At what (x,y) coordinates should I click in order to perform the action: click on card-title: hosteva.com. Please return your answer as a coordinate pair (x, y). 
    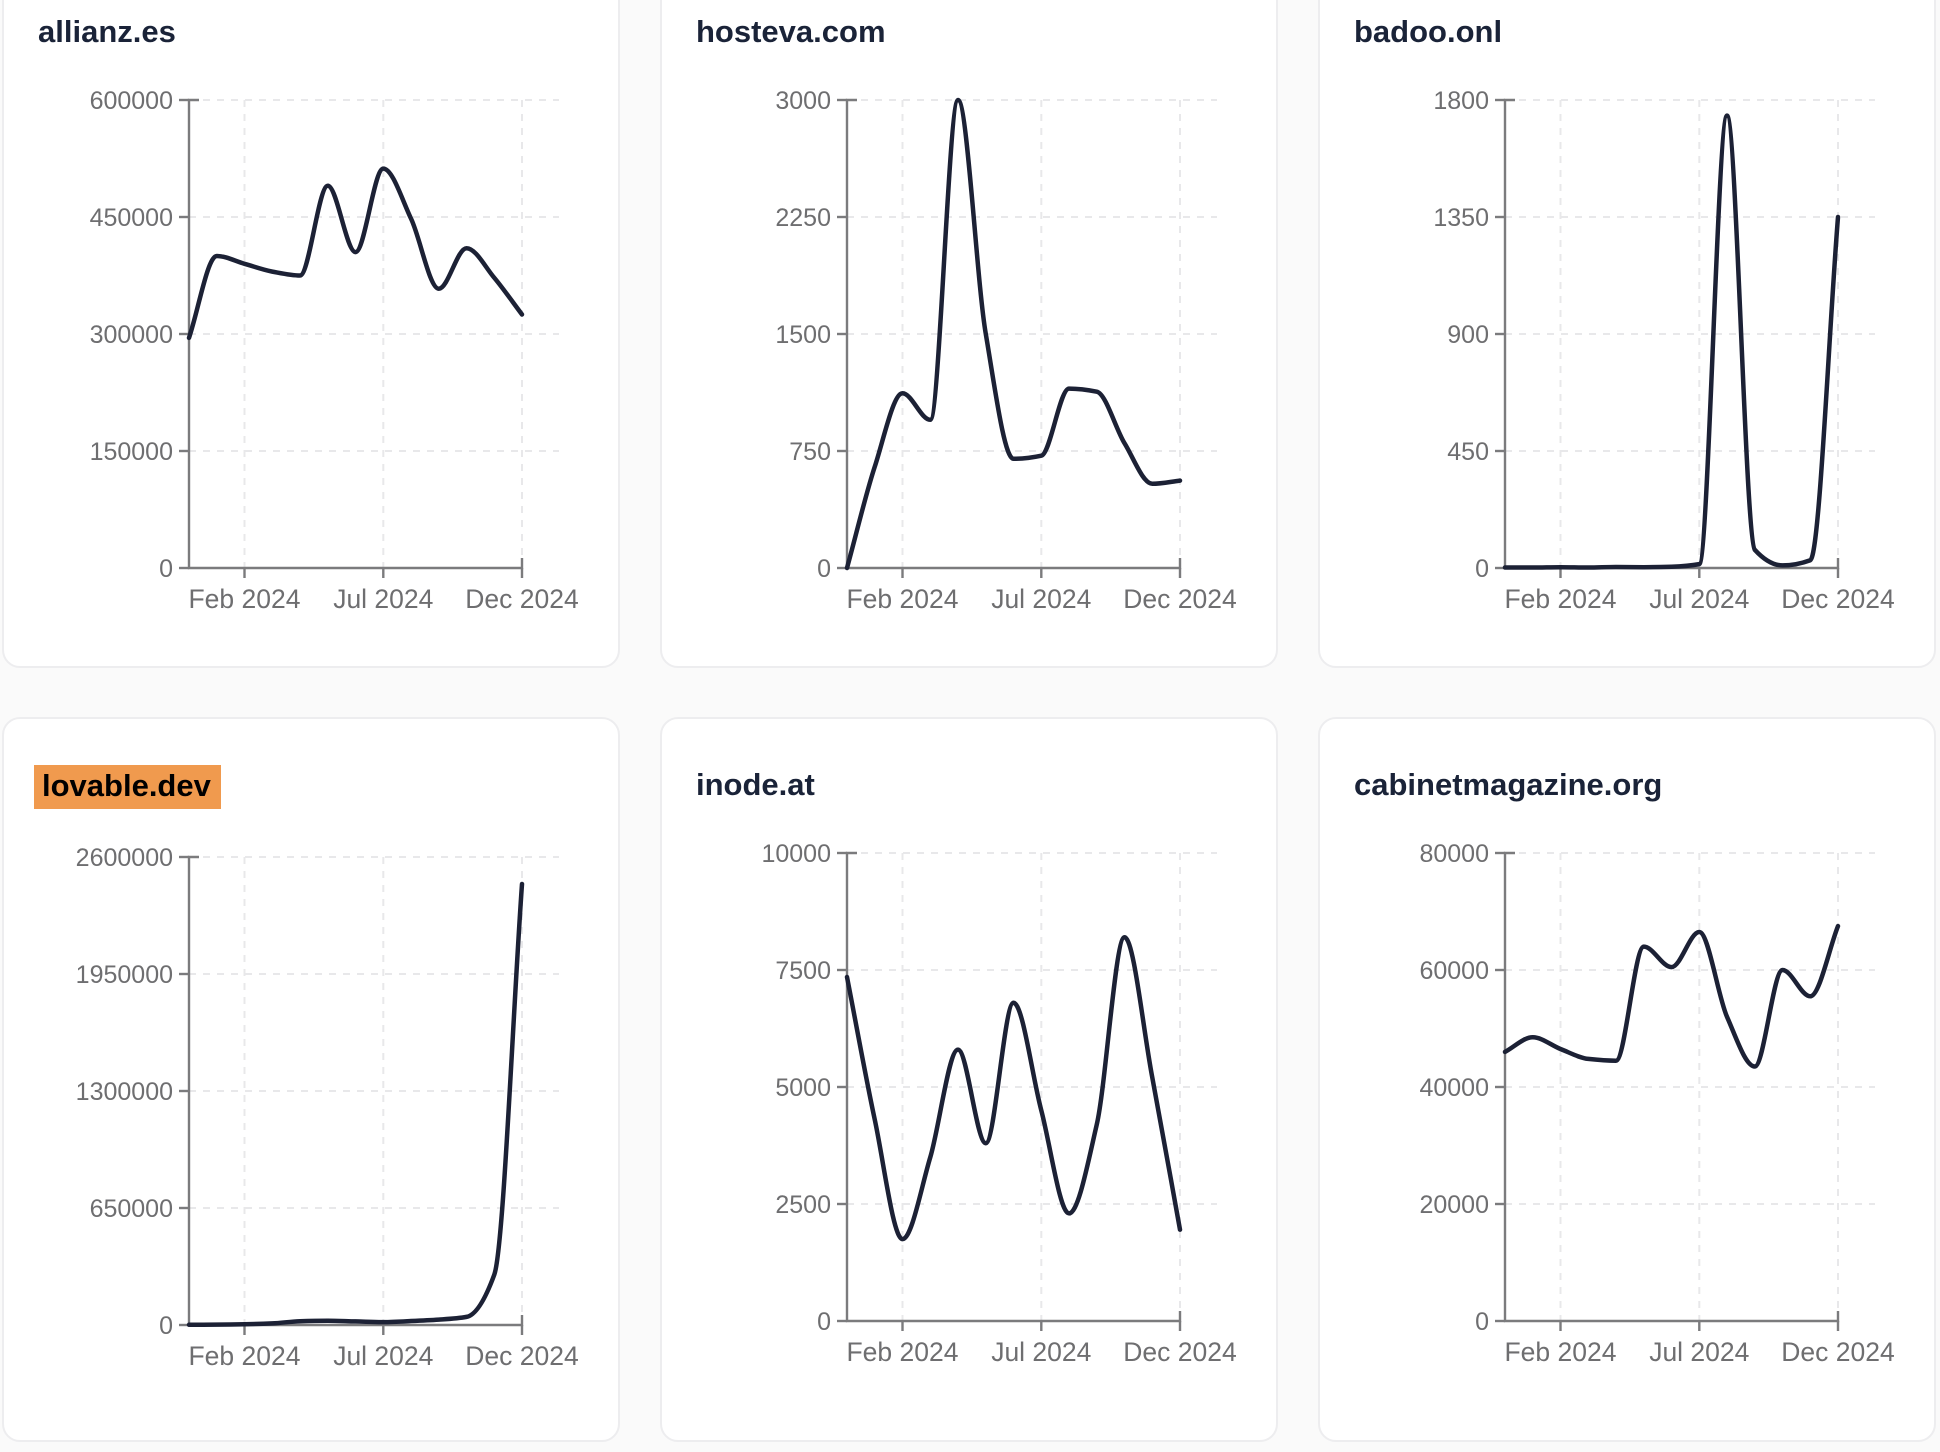
    Looking at the image, I should click on (791, 31).